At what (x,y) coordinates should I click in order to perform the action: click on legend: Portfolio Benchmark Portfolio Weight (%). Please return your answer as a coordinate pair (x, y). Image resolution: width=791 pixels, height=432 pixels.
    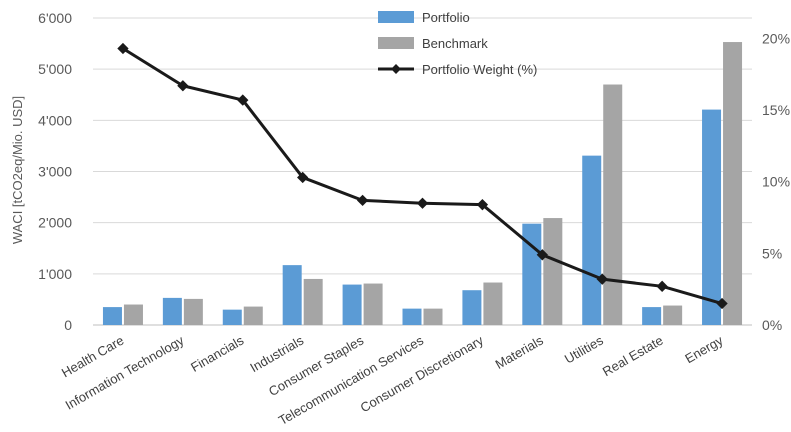
    Looking at the image, I should click on (457, 43).